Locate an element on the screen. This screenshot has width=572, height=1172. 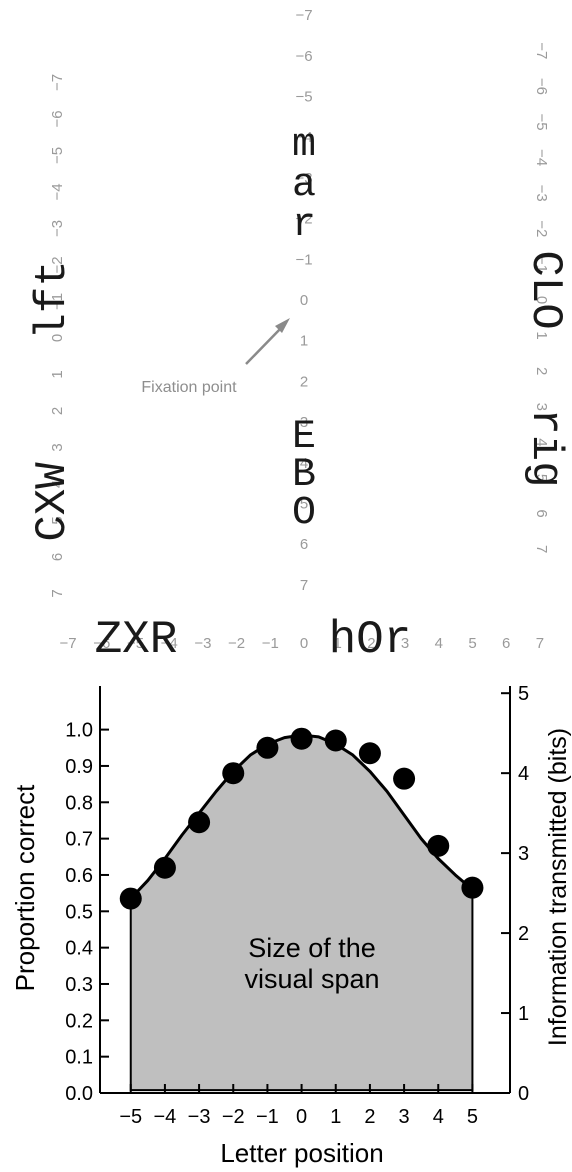
y-tick-label: 0.9 is located at coordinates (79, 767).